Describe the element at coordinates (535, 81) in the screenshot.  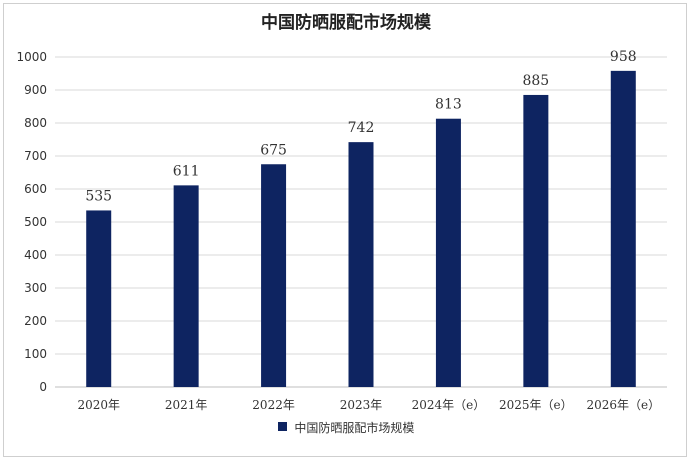
I see `data-label: 885` at that location.